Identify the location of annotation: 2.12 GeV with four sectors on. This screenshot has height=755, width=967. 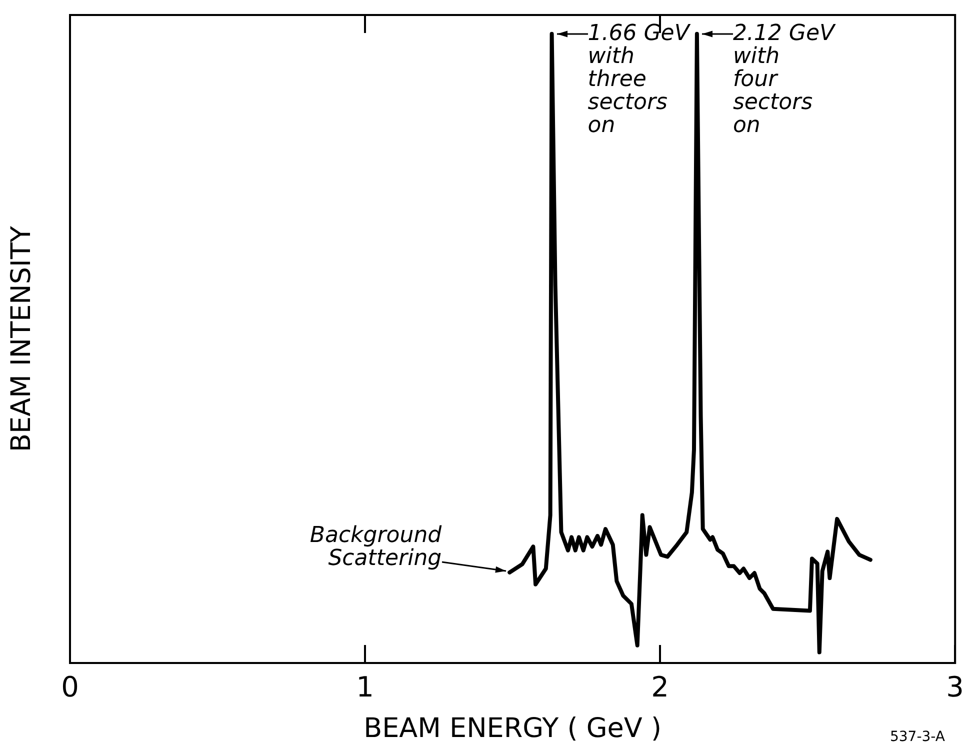
(783, 79).